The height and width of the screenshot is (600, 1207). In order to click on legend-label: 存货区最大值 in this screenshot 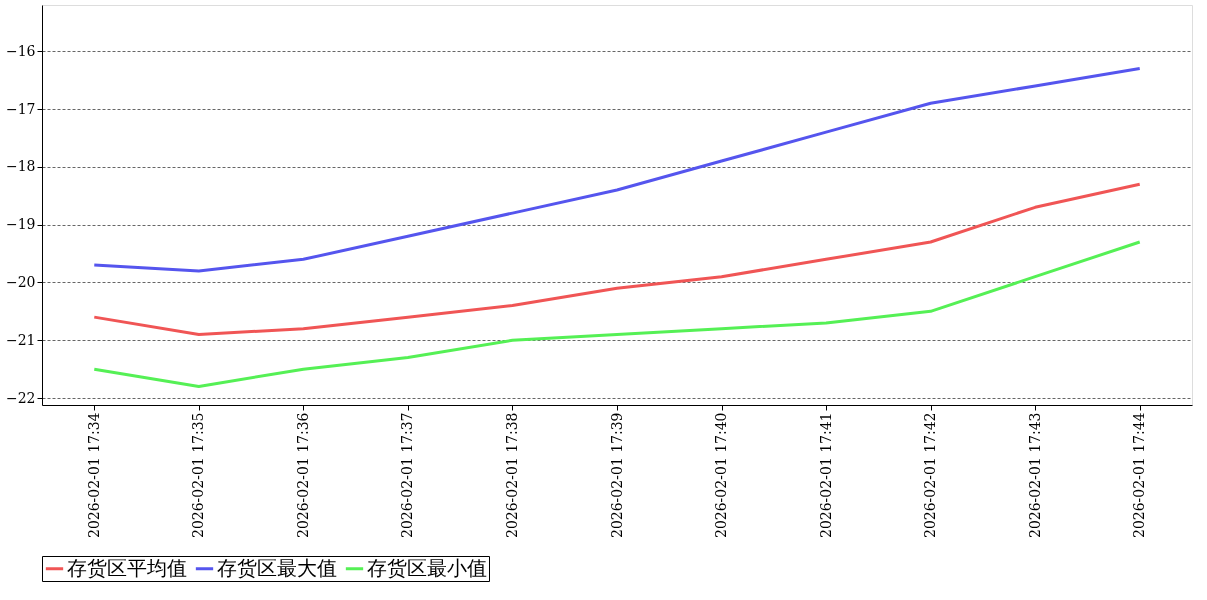, I will do `click(277, 567)`.